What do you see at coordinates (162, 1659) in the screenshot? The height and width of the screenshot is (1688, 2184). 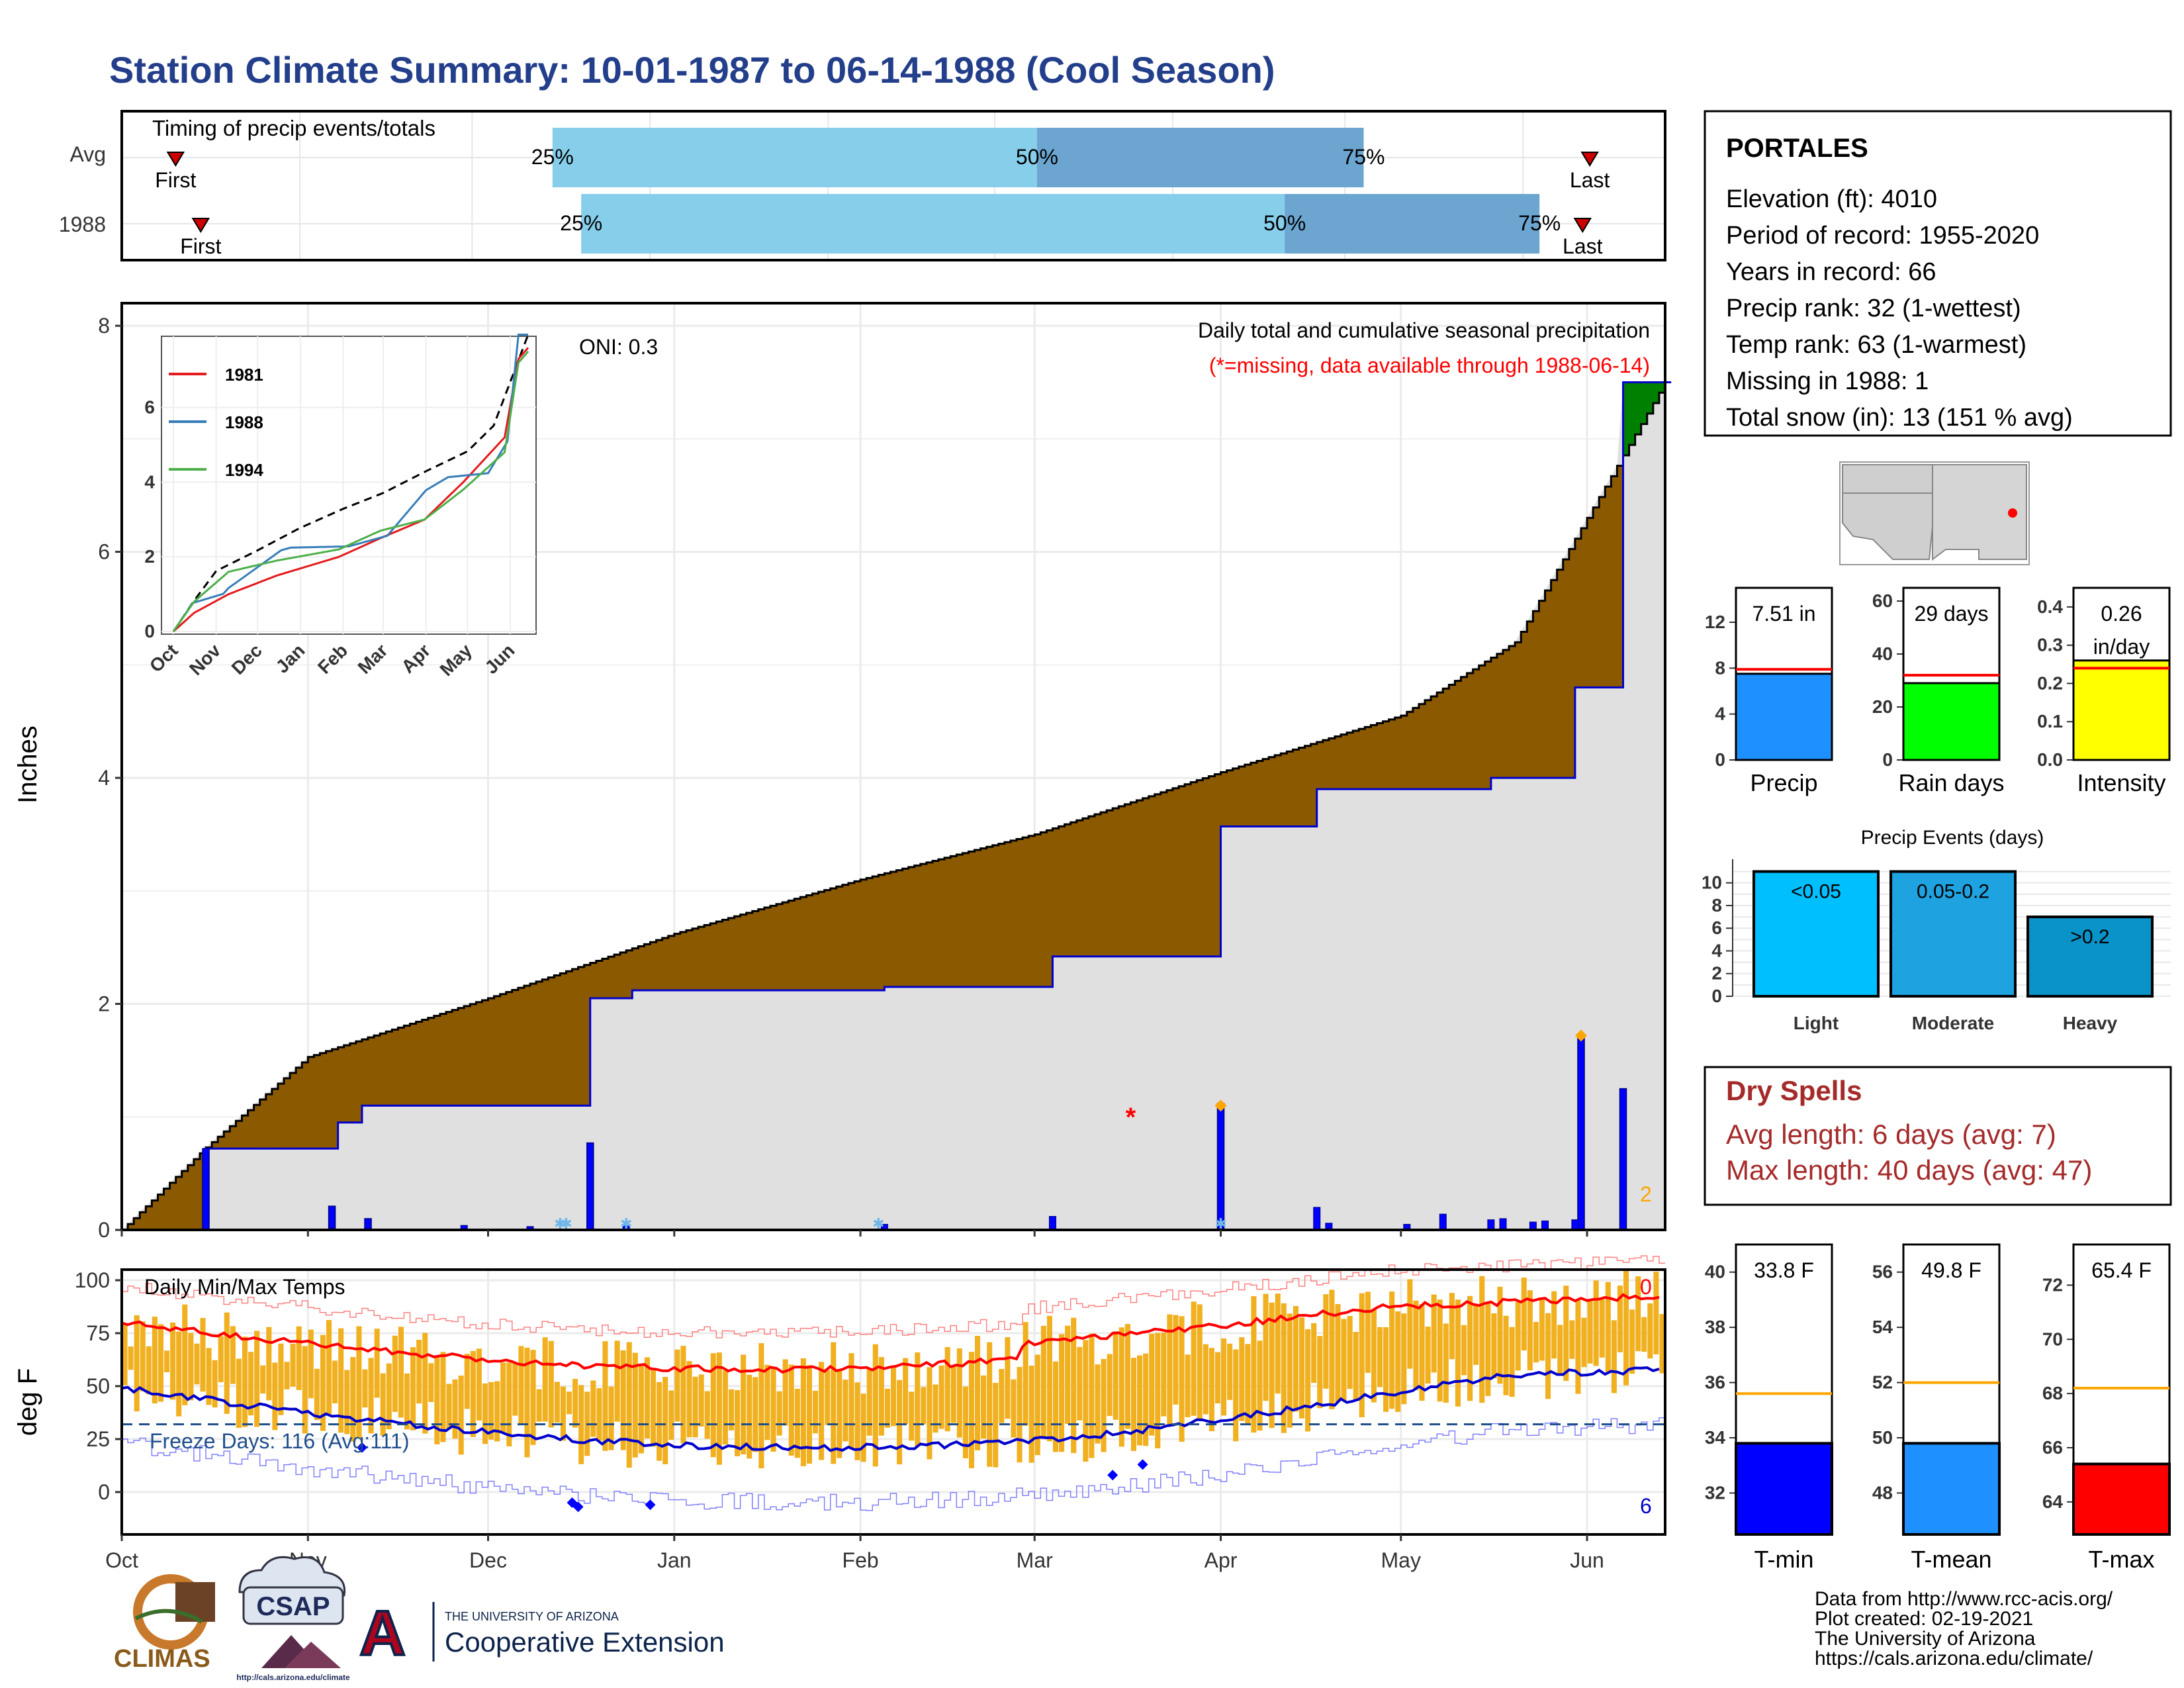 I see `climas-logo-text: CLIMAS` at bounding box center [162, 1659].